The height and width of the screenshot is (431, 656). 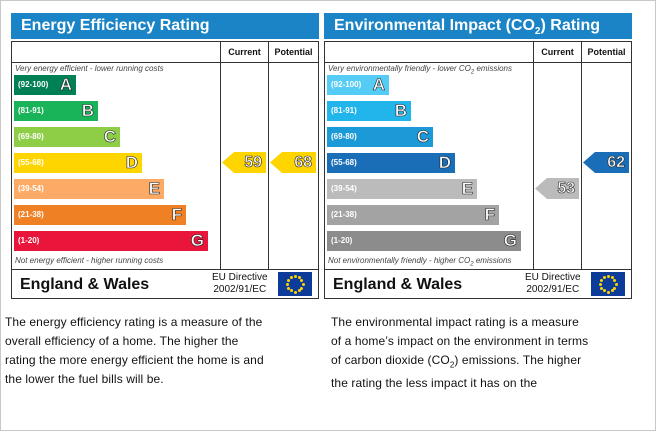 What do you see at coordinates (472, 72) in the screenshot?
I see `top-note-sub: 2` at bounding box center [472, 72].